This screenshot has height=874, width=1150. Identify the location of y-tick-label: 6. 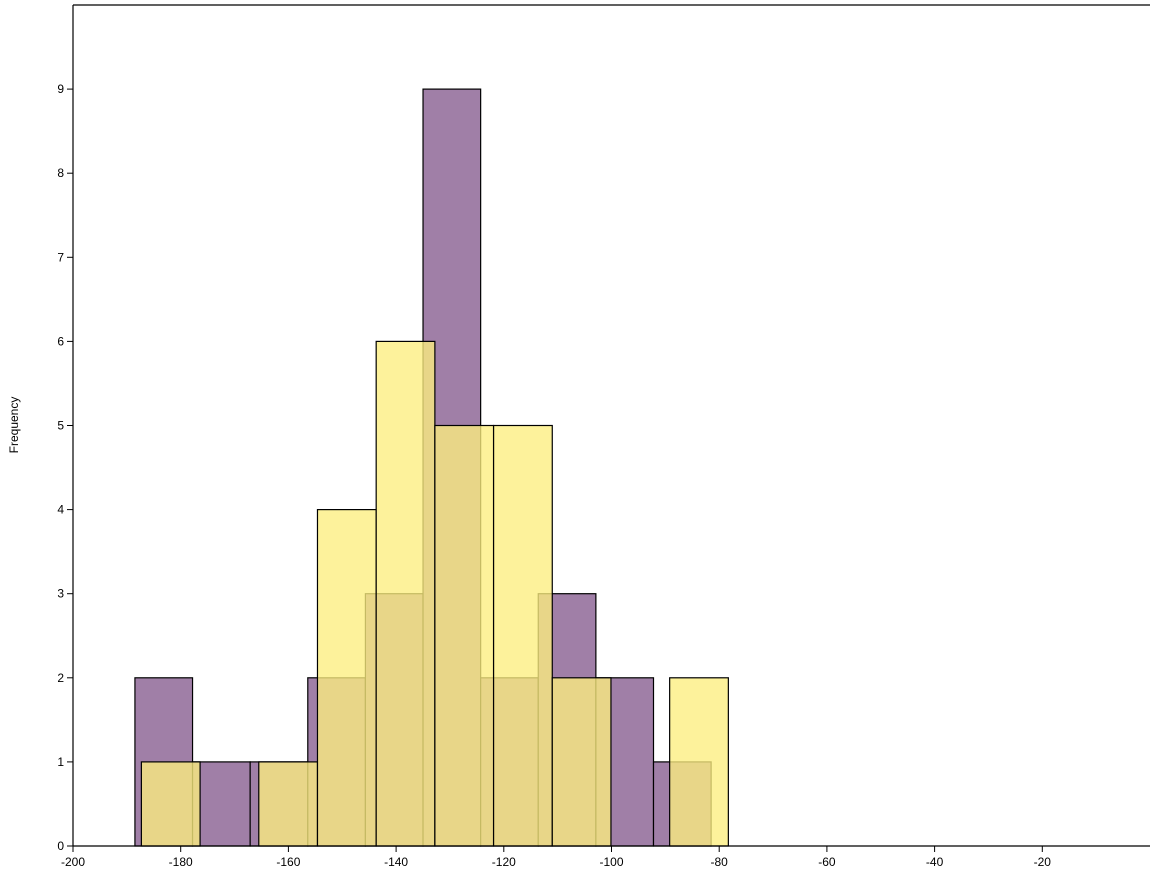
(60, 341).